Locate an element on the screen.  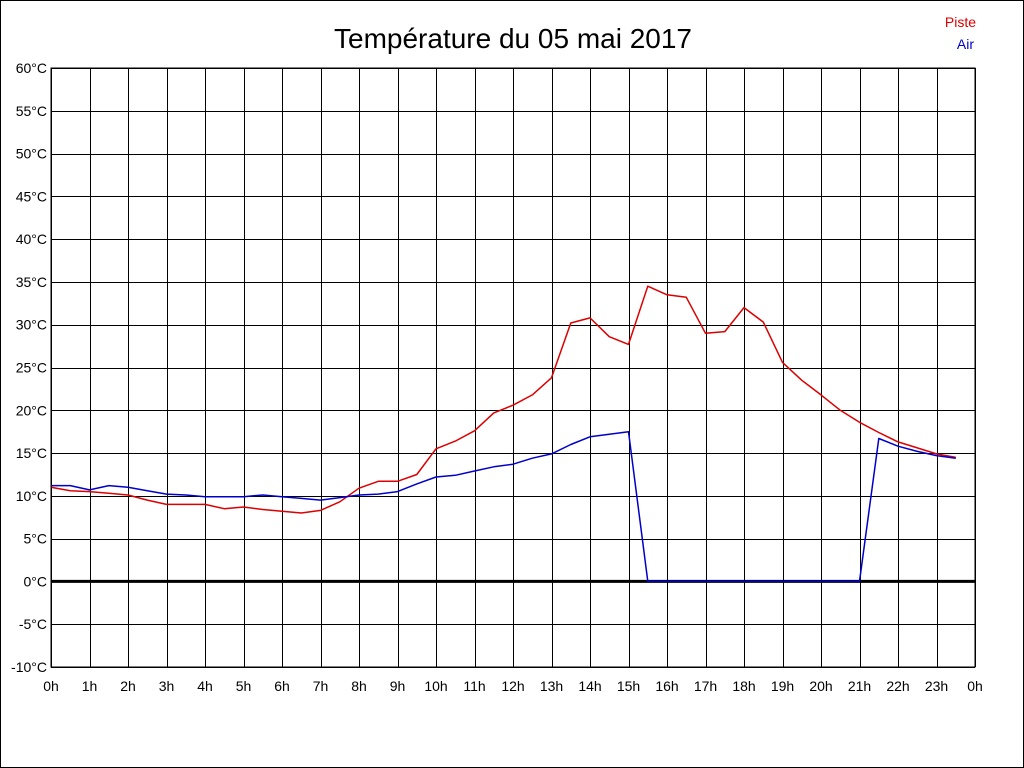
x-tick-label: 3h is located at coordinates (167, 686).